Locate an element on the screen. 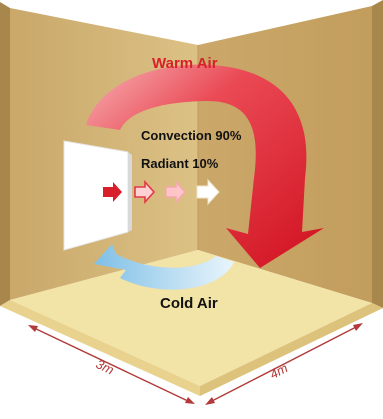 This screenshot has height=419, width=383. dimension-left-label: 3m is located at coordinates (105, 366).